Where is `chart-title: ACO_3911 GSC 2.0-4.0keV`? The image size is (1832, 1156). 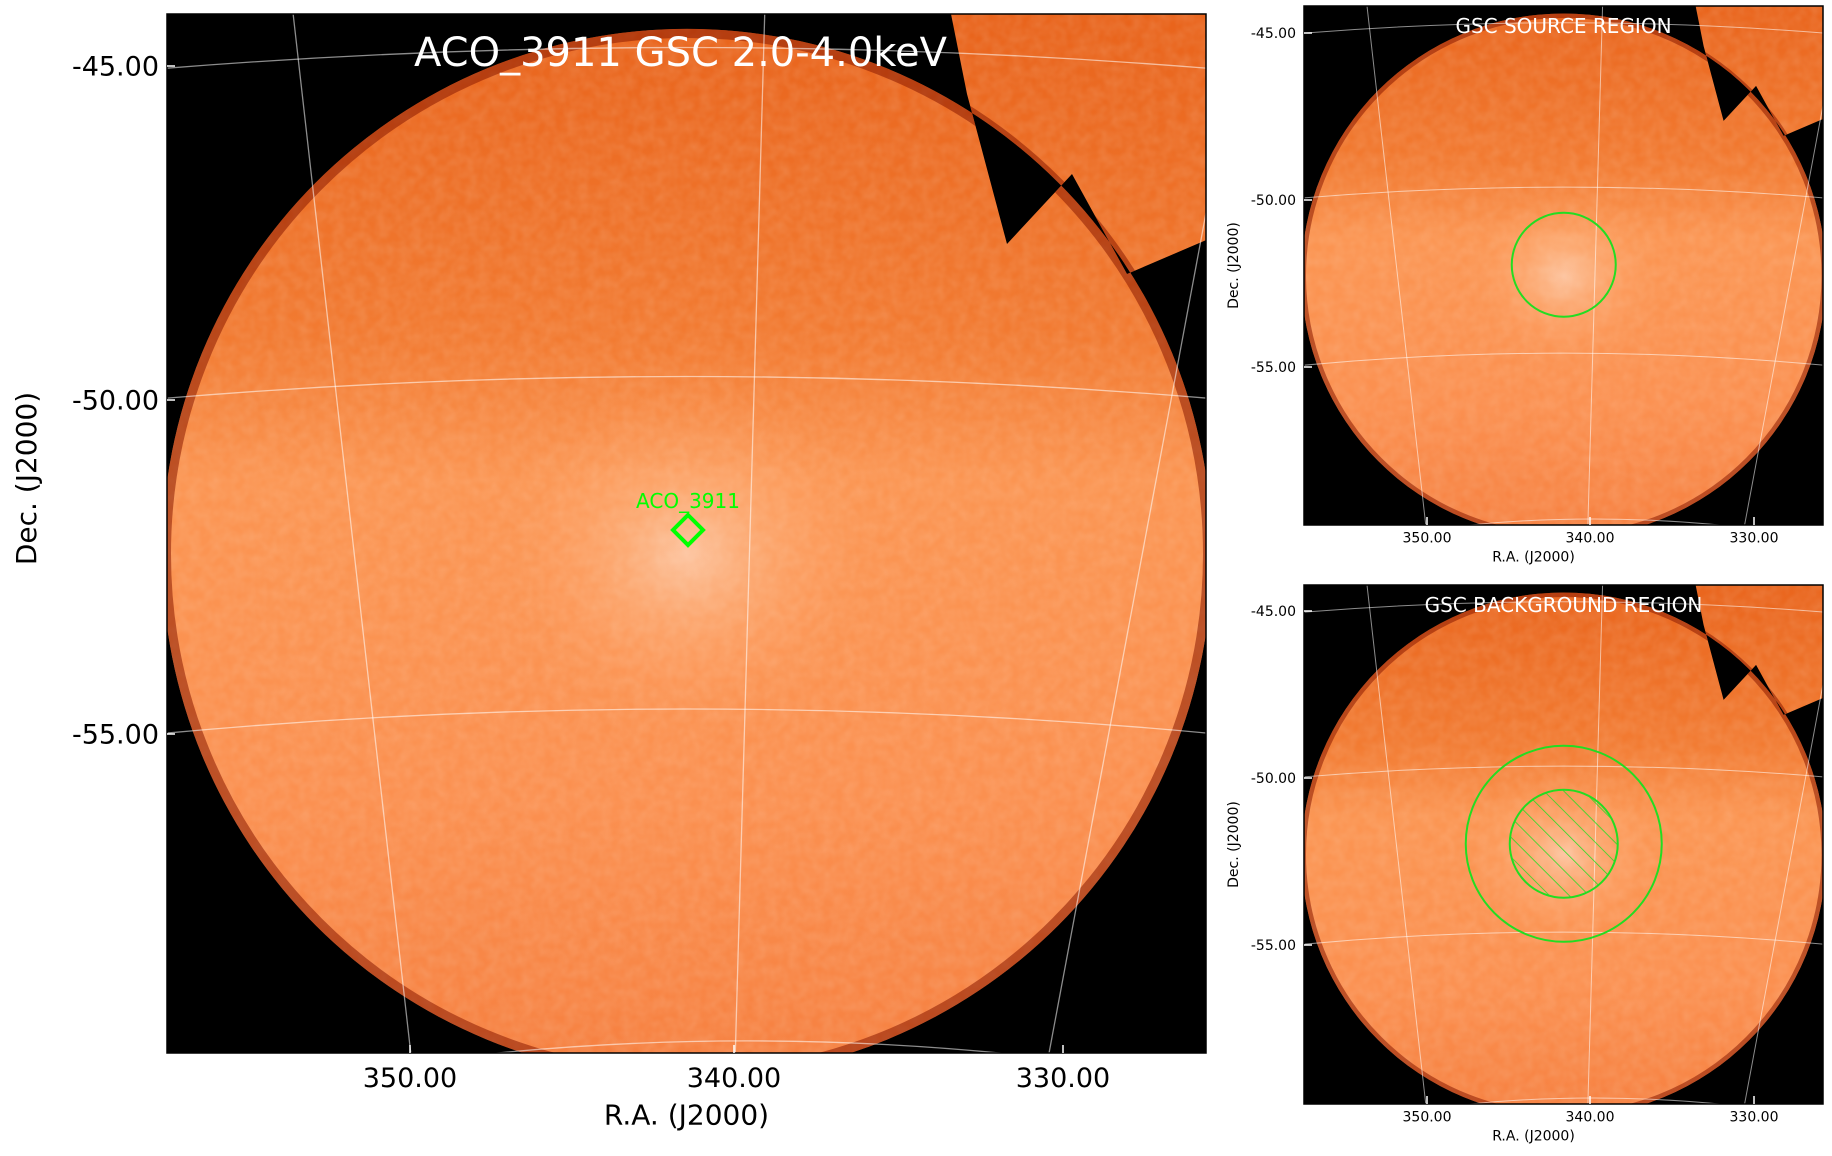 chart-title: ACO_3911 GSC 2.0-4.0keV is located at coordinates (681, 53).